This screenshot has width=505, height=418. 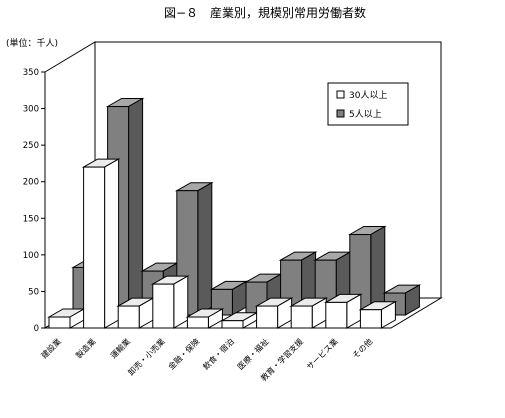 What do you see at coordinates (31, 146) in the screenshot?
I see `y-tick-label: 250` at bounding box center [31, 146].